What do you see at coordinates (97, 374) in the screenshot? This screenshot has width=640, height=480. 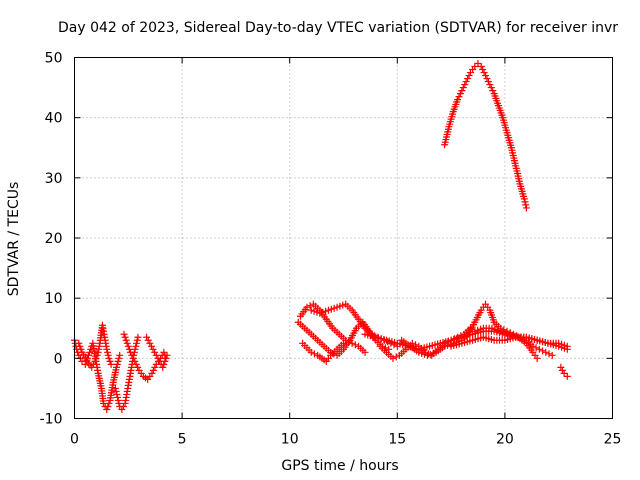 I see `series-tracks-early-a` at bounding box center [97, 374].